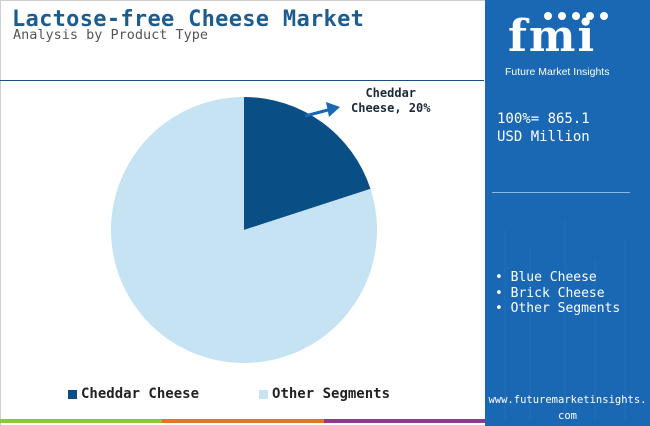  I want to click on legend-item-other: Other Segments, so click(324, 394).